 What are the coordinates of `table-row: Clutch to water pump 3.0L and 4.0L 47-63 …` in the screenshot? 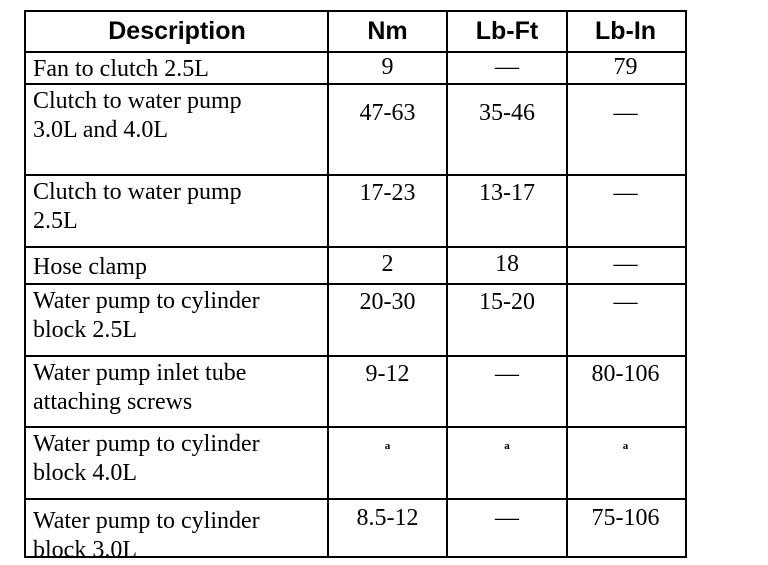 It's located at (355, 130).